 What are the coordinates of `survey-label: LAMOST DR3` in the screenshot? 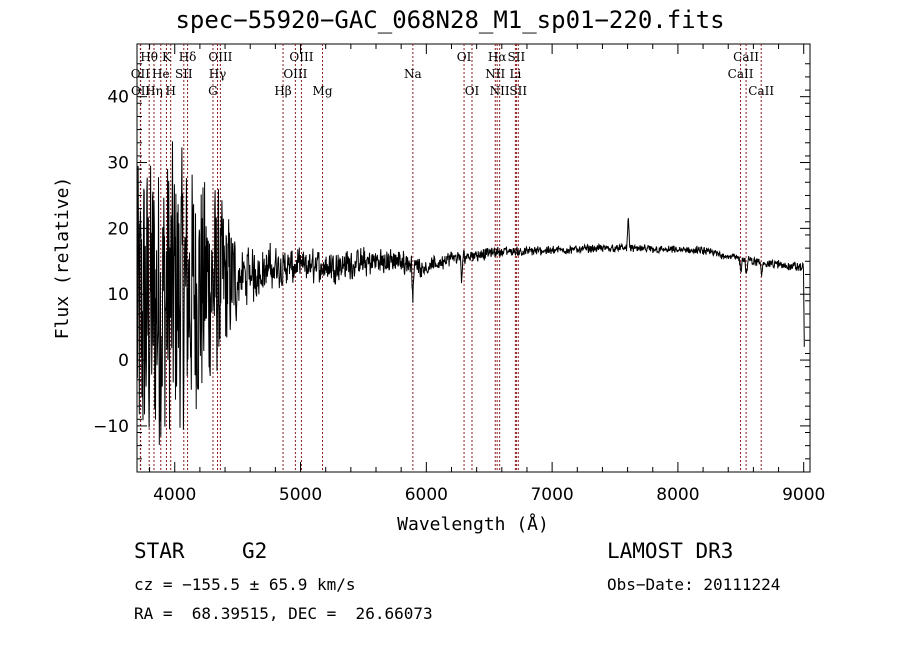 It's located at (670, 551).